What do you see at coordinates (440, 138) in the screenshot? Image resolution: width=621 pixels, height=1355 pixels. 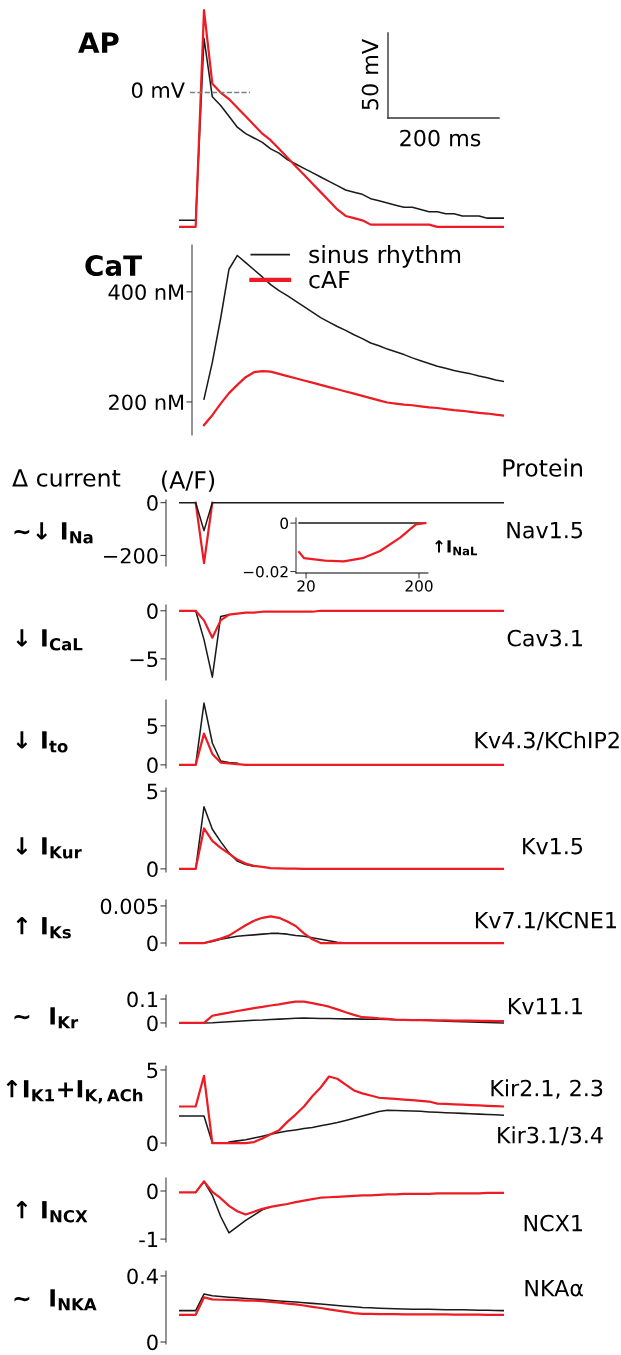 I see `annotation: 200 ms` at bounding box center [440, 138].